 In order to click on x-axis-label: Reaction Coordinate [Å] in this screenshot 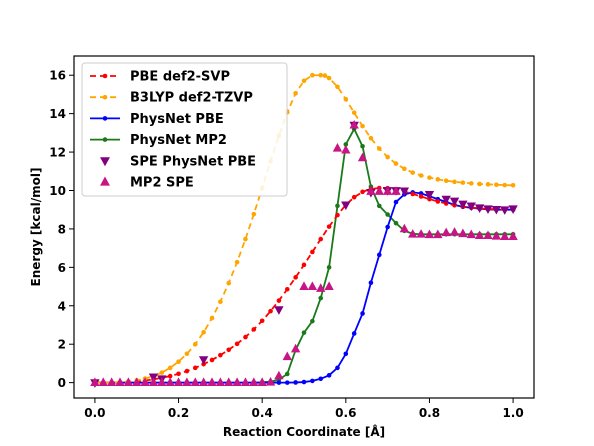, I will do `click(304, 431)`.